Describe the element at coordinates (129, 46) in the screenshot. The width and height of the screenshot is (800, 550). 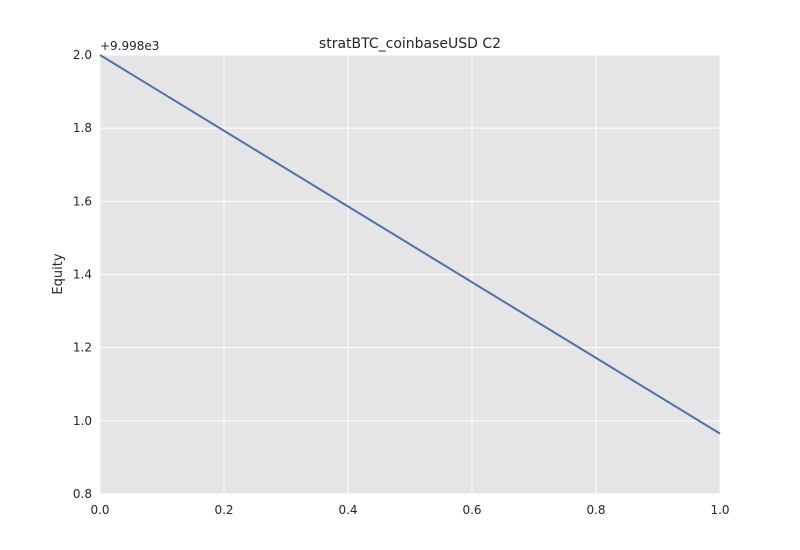
I see `y-offset-label: +9.998e3` at that location.